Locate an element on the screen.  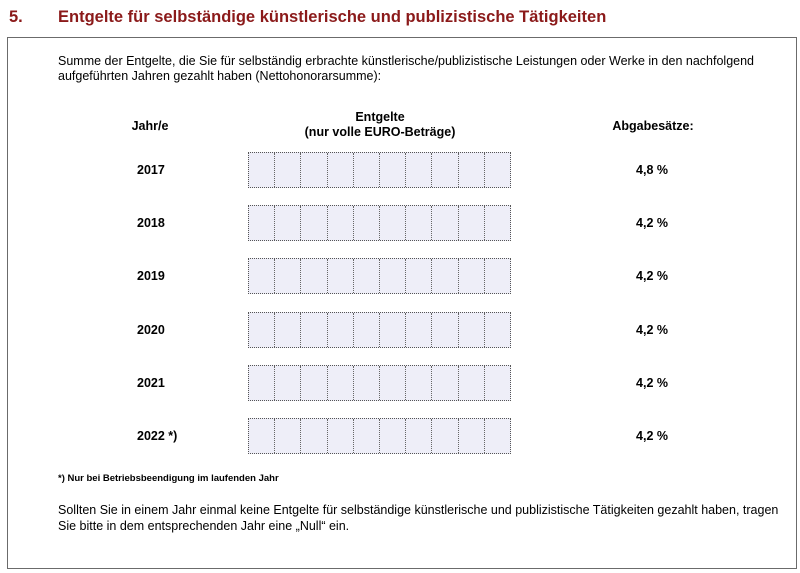
table-row: 2018 4,2 % is located at coordinates (400, 223).